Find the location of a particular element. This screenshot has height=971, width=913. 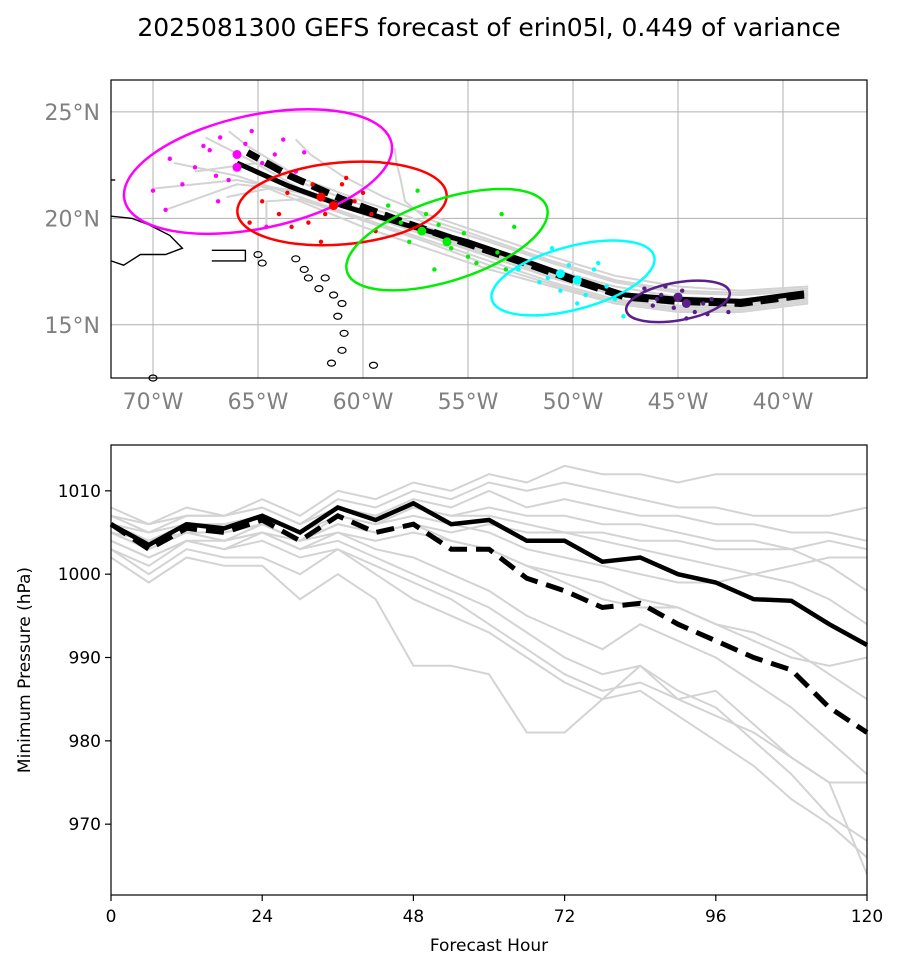

x-tick-label: 96 is located at coordinates (716, 917).